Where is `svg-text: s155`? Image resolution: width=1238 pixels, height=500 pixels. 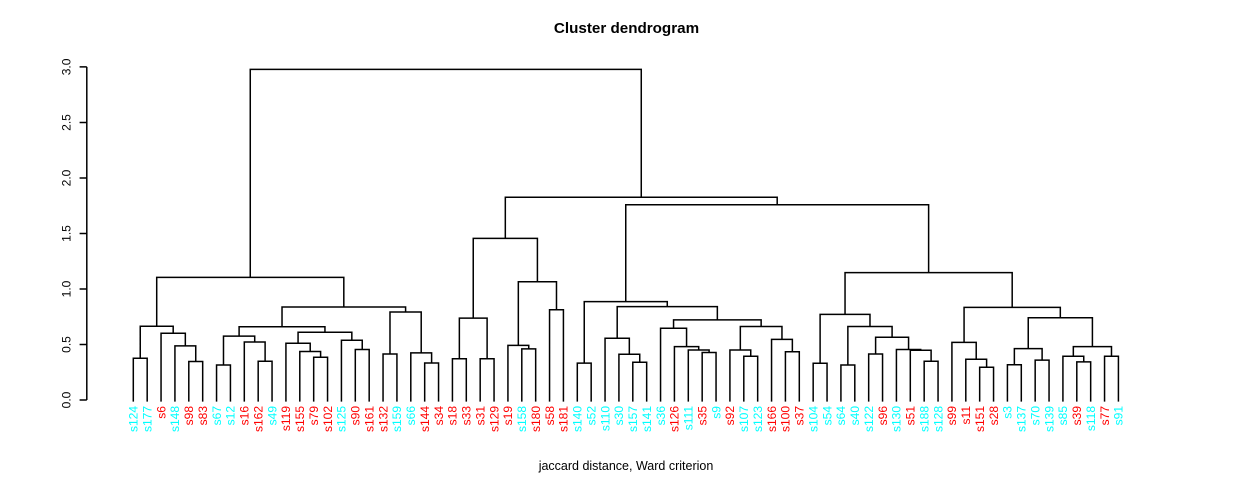
svg-text: s155 is located at coordinates (300, 419).